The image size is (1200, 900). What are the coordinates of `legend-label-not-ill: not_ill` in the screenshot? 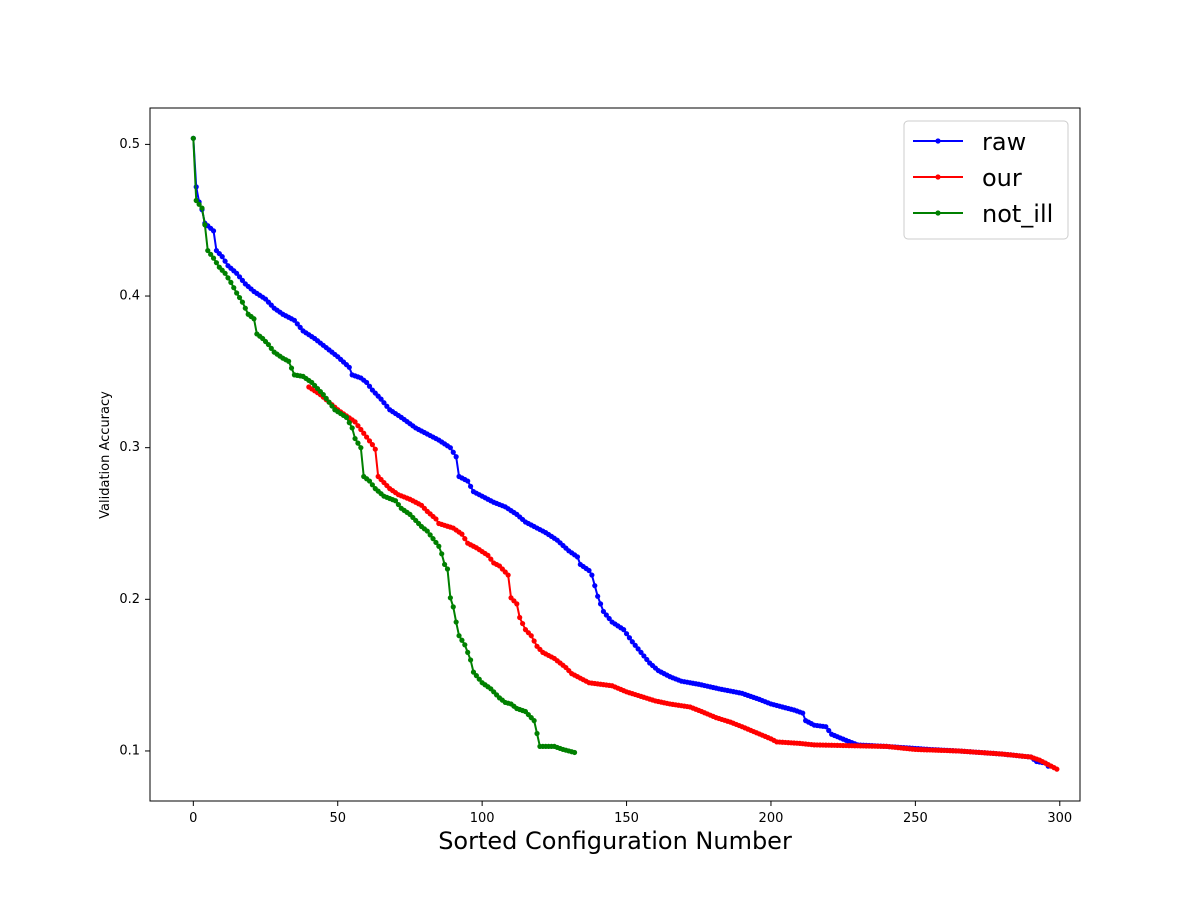 It's located at (1017, 214).